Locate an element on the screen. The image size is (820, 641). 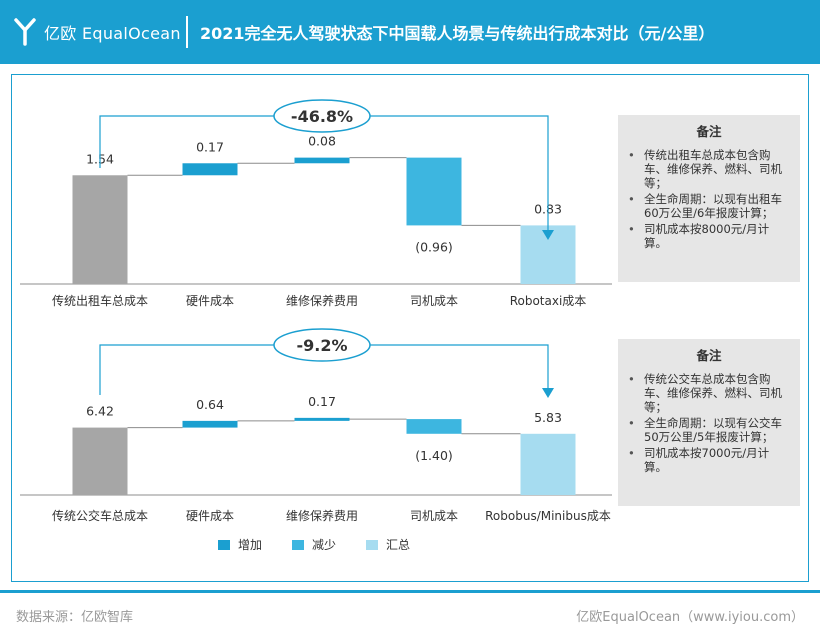
data-label: 6.42 is located at coordinates (100, 411).